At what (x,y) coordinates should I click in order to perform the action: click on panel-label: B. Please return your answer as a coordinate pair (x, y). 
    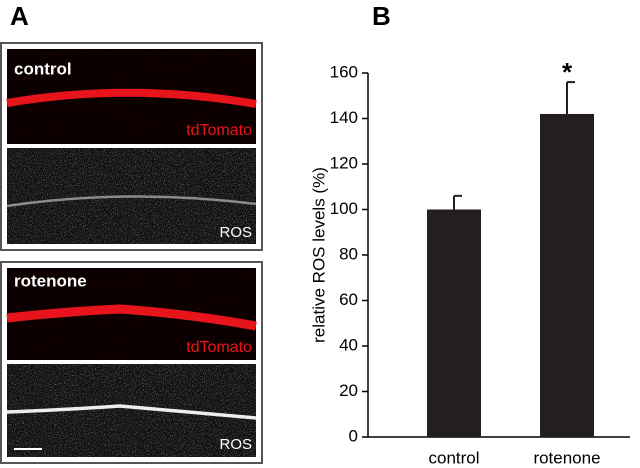
    Looking at the image, I should click on (381, 16).